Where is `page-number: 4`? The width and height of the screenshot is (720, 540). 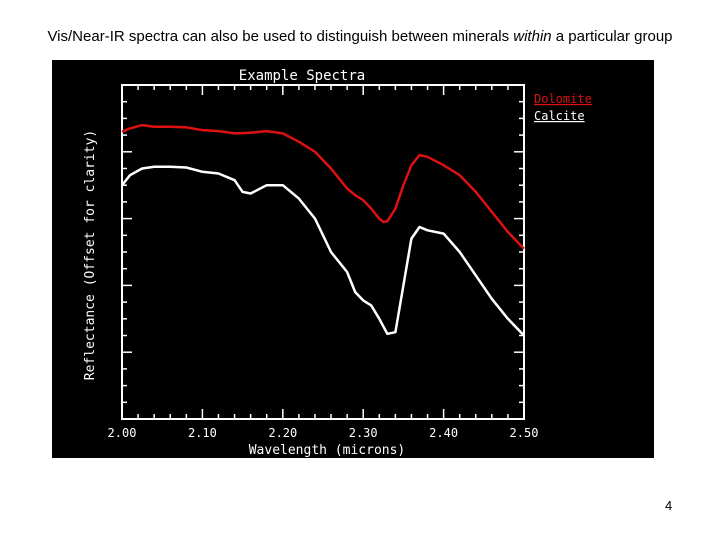 page-number: 4 is located at coordinates (669, 505).